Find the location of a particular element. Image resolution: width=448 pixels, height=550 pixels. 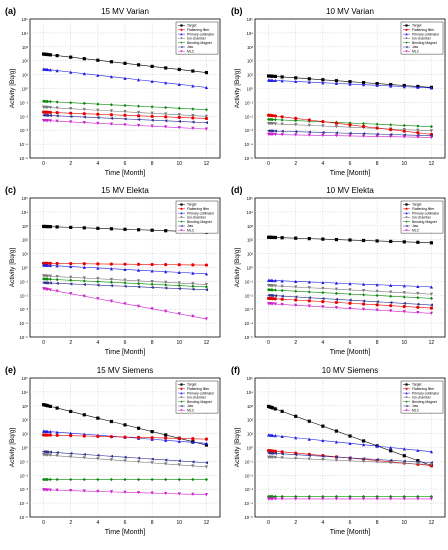

y-tick-label: 10⁻³ is located at coordinates (24, 309).